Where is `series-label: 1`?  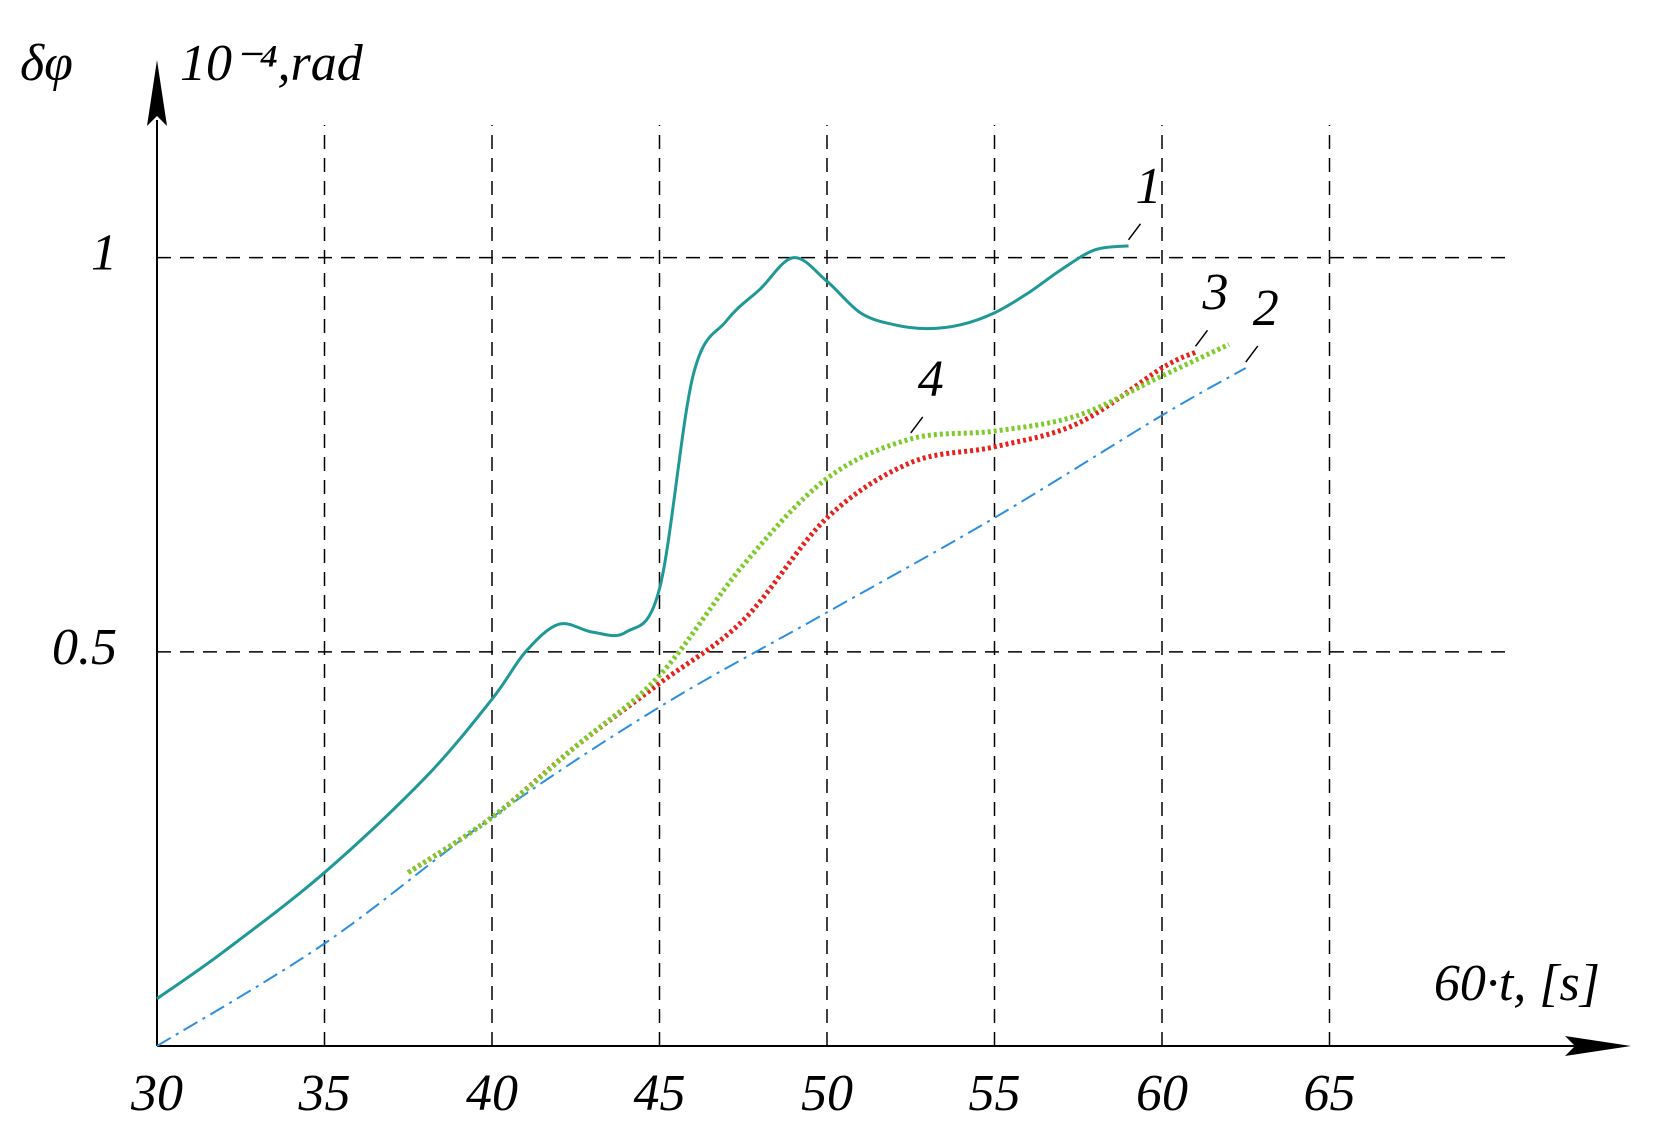
series-label: 1 is located at coordinates (1149, 186).